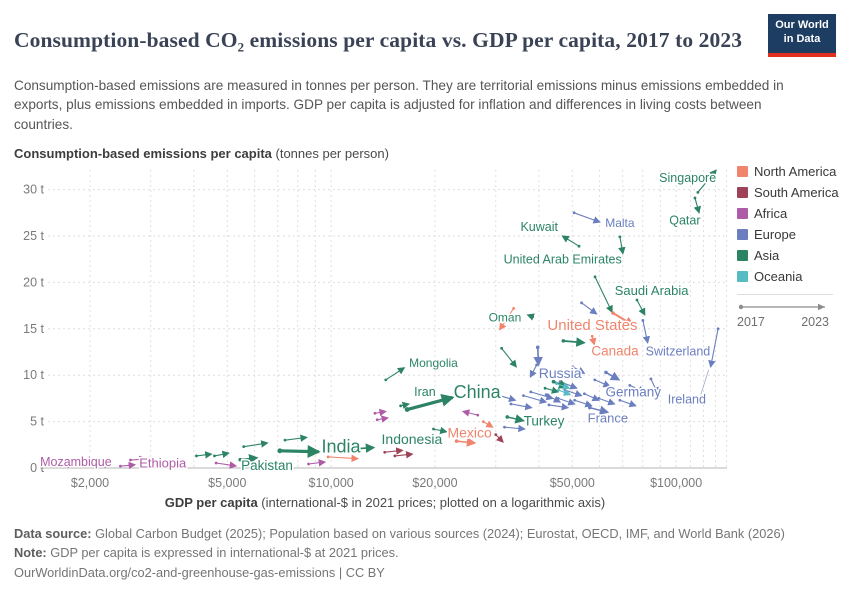  I want to click on country-label-germany: Germany, so click(633, 392).